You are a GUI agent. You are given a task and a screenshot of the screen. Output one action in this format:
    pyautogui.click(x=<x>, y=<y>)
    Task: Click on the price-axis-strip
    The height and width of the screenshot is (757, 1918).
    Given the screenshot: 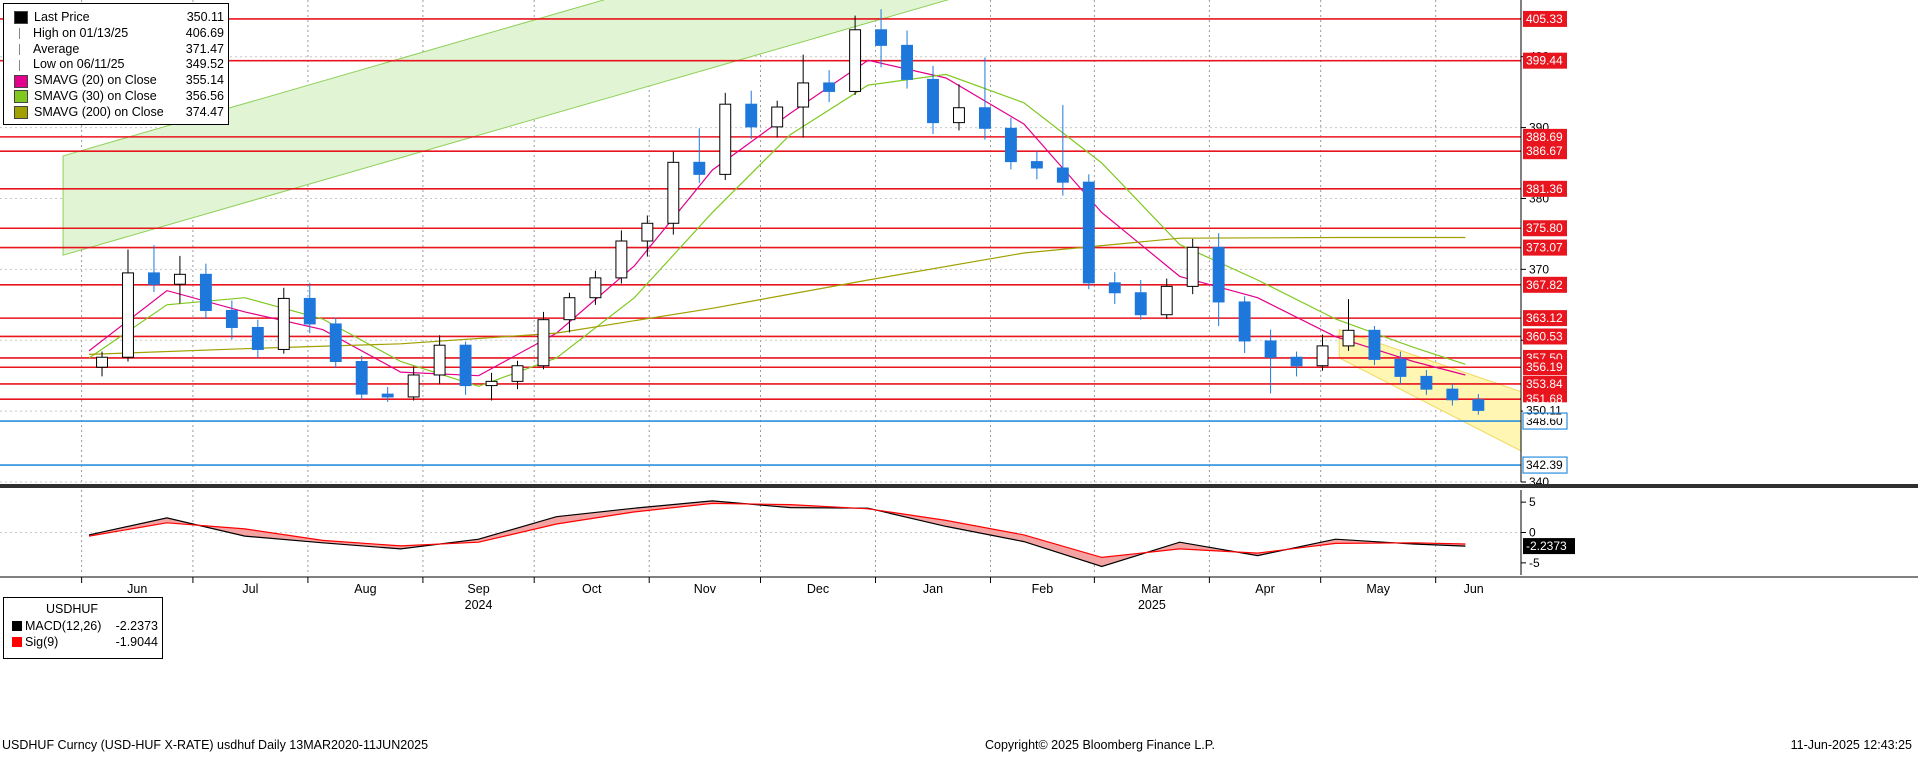 What is the action you would take?
    pyautogui.click(x=1719, y=241)
    